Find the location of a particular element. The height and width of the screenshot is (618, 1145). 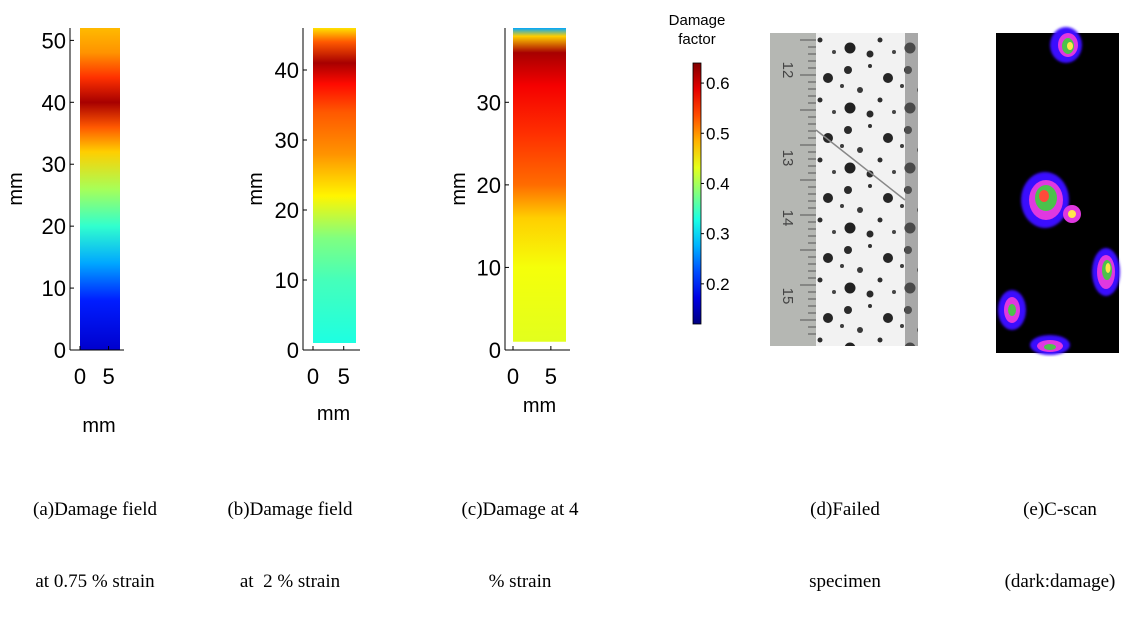

colorbar-title: Damage is located at coordinates (697, 20).